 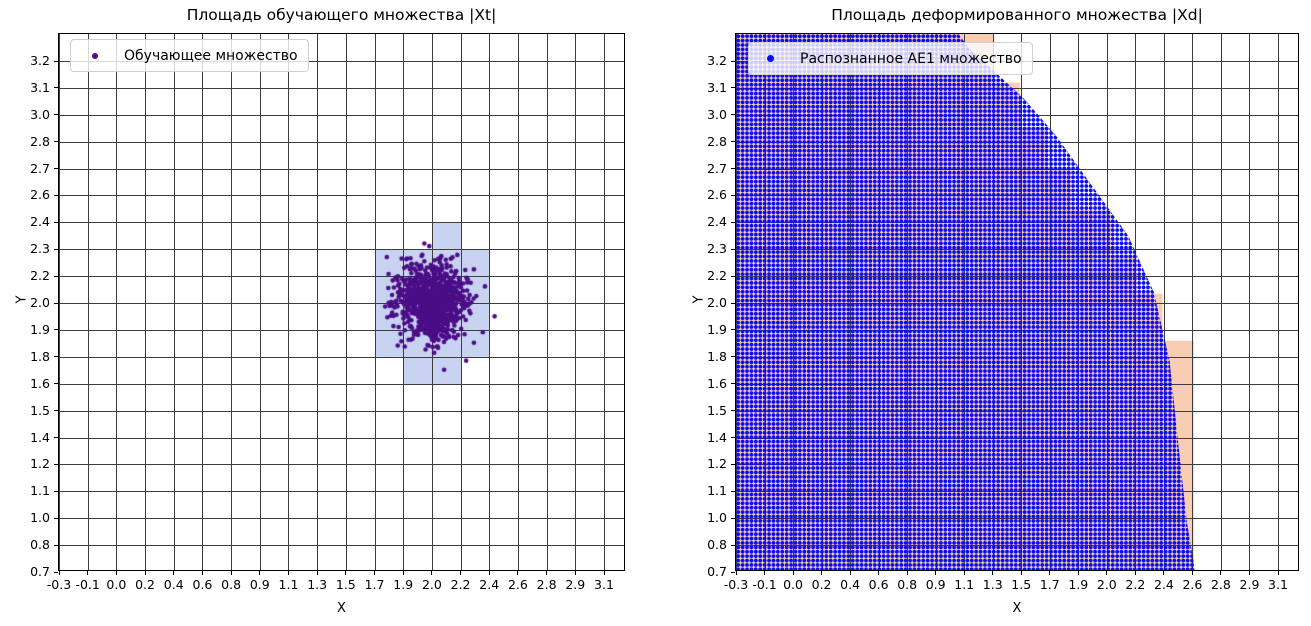 What do you see at coordinates (1049, 584) in the screenshot?
I see `x-tick-label: 1.7` at bounding box center [1049, 584].